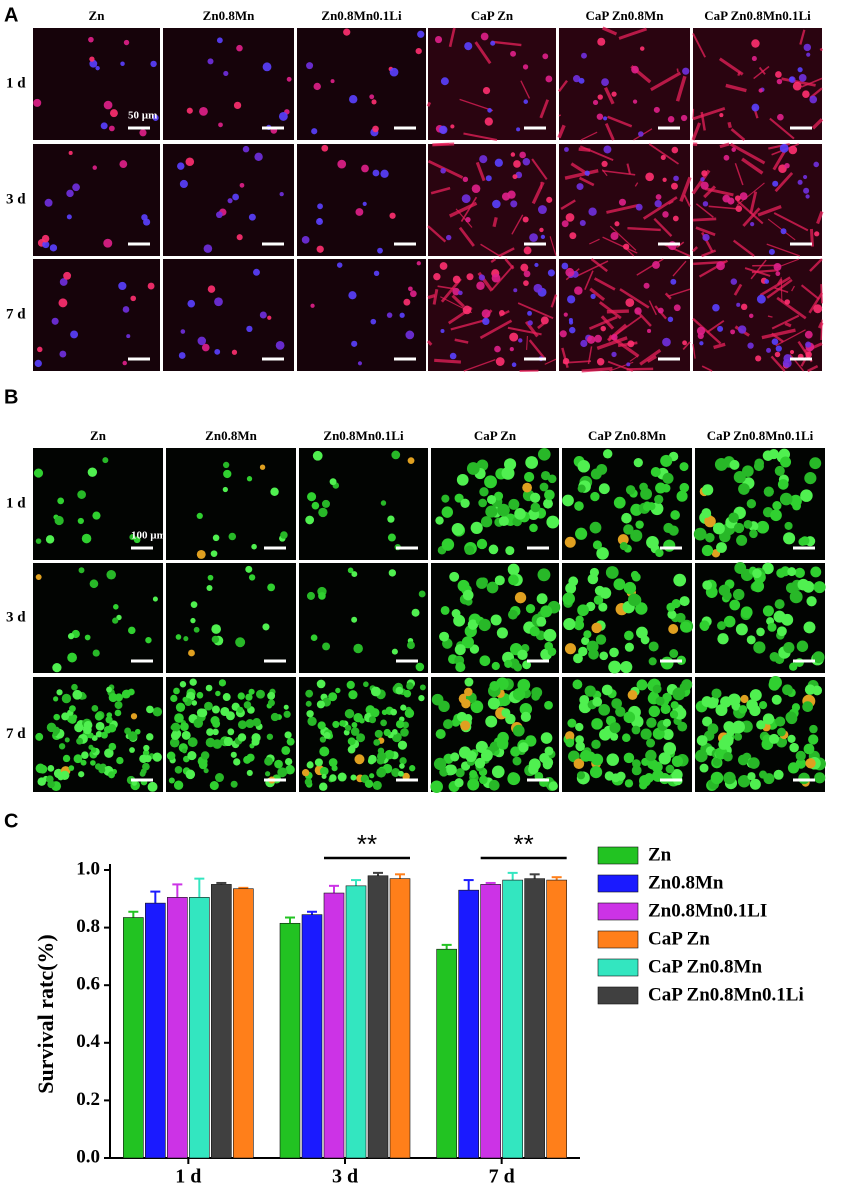  I want to click on x-tick-label: 3 d, so click(345, 1177).